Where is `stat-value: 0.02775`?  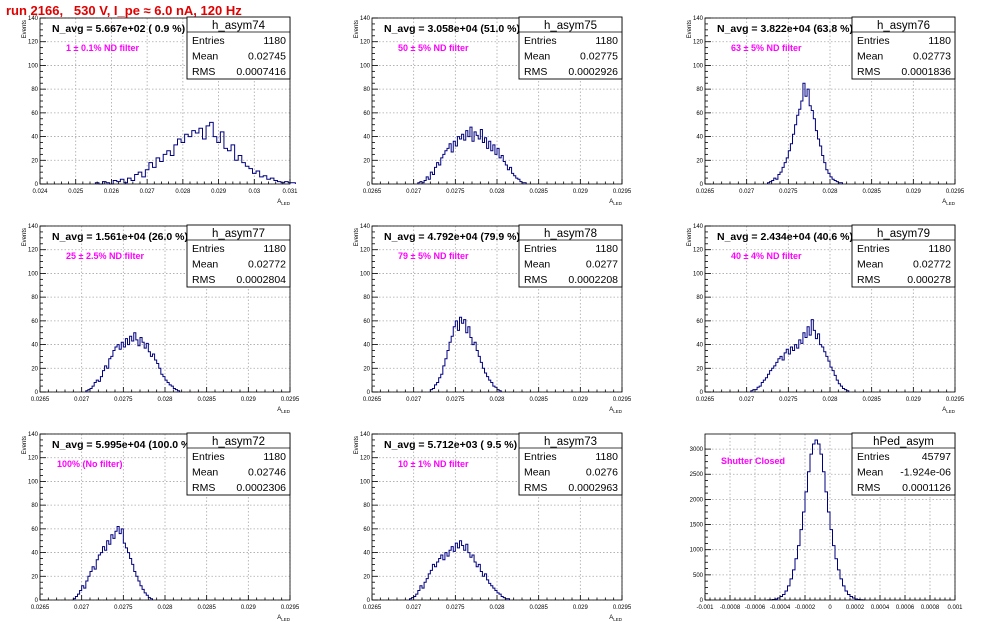
stat-value: 0.02775 is located at coordinates (599, 57).